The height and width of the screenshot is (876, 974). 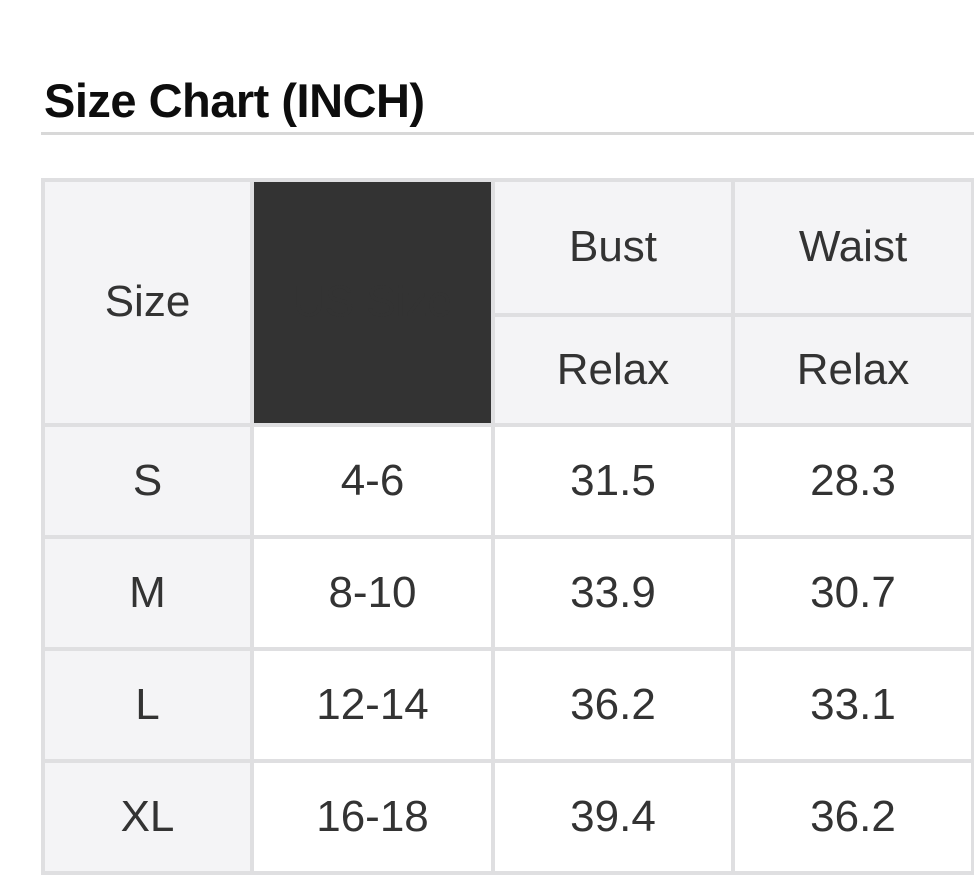 I want to click on waist-cell: 33.1, so click(x=852, y=705).